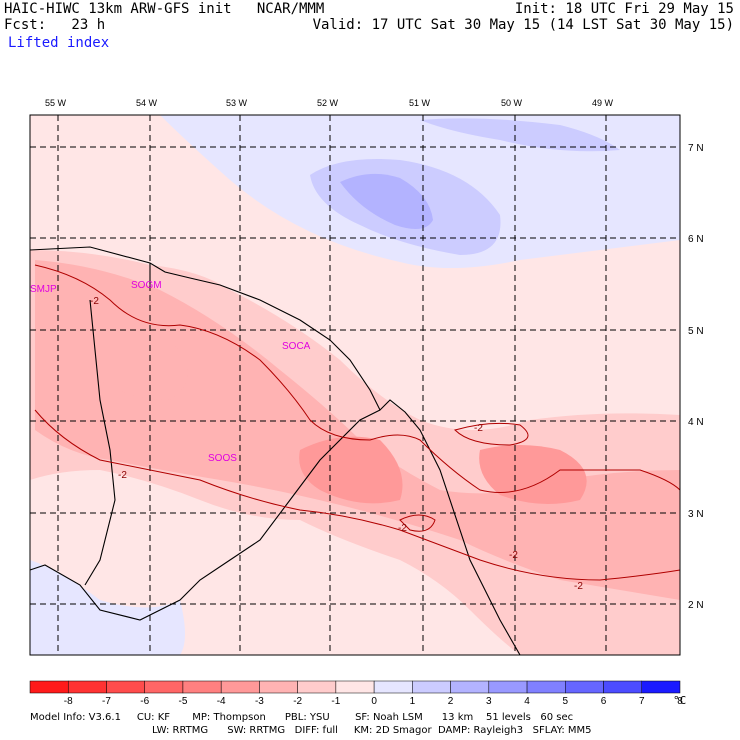  I want to click on lat-label: 6 N, so click(696, 239).